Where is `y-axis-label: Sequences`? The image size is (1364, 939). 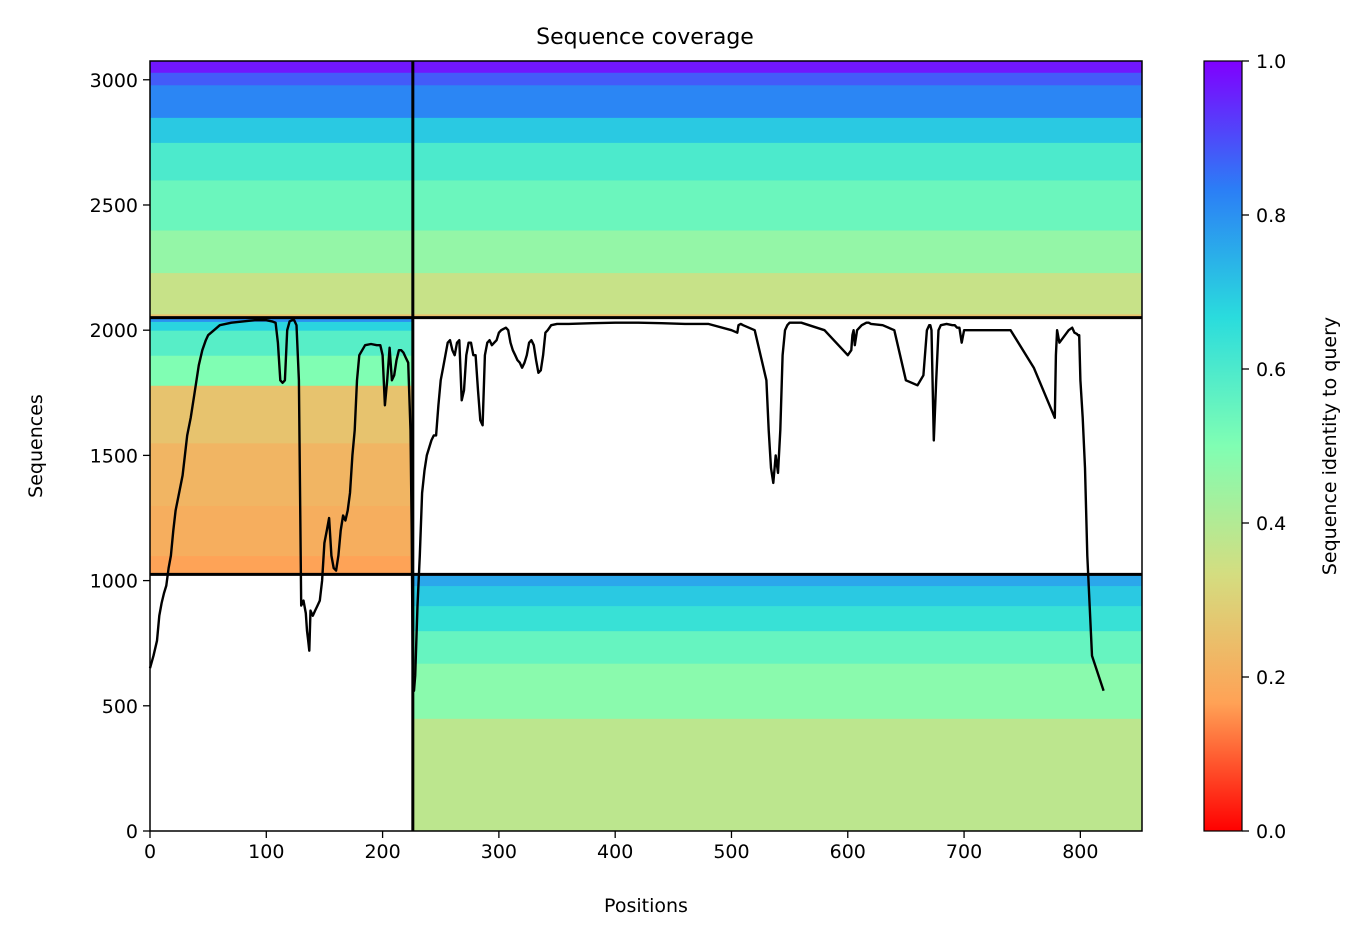 y-axis-label: Sequences is located at coordinates (36, 446).